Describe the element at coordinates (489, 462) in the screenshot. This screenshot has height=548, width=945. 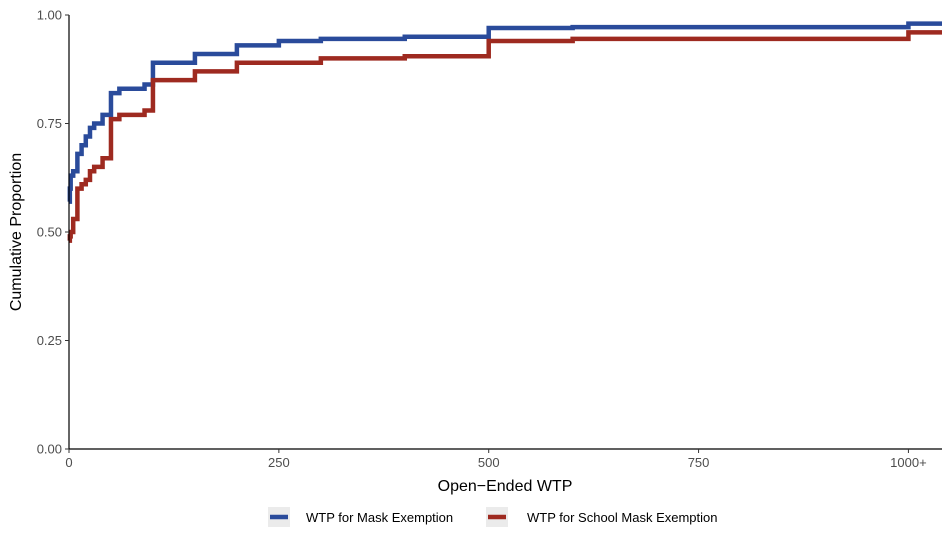
I see `x-tick-label: 500` at that location.